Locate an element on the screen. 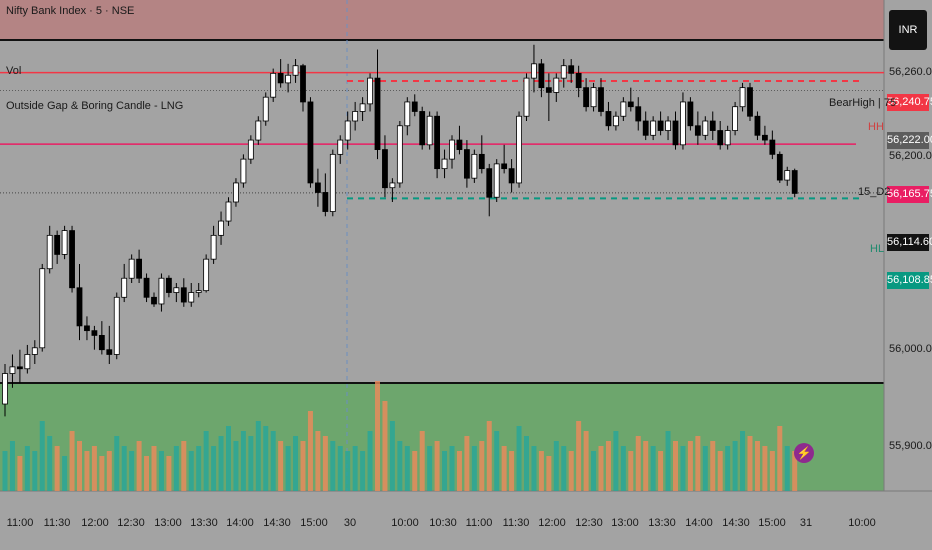  badge-56222: 56,222.00 is located at coordinates (909, 140).